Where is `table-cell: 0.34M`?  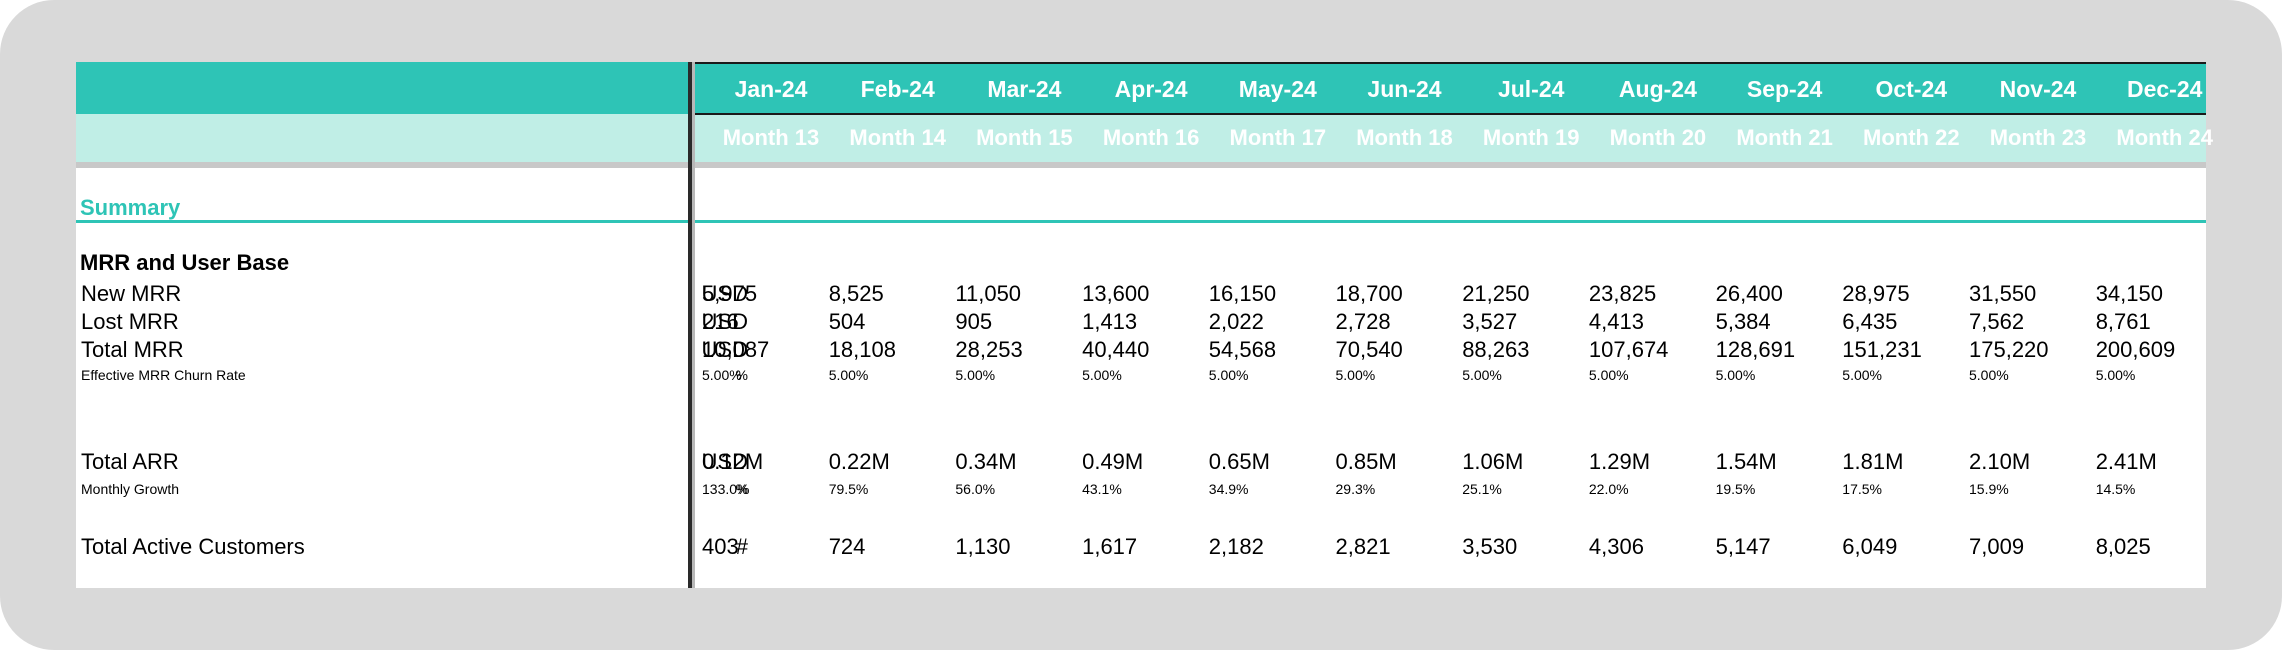 table-cell: 0.34M is located at coordinates (986, 461).